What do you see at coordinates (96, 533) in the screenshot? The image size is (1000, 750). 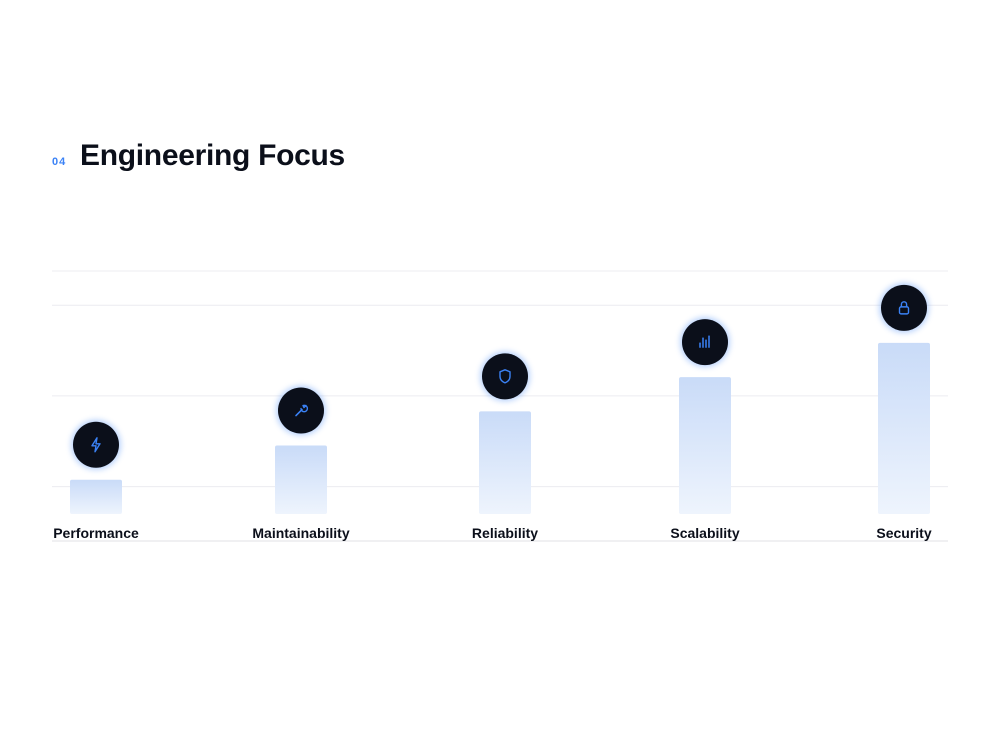 I see `category-label-performance: Performance` at bounding box center [96, 533].